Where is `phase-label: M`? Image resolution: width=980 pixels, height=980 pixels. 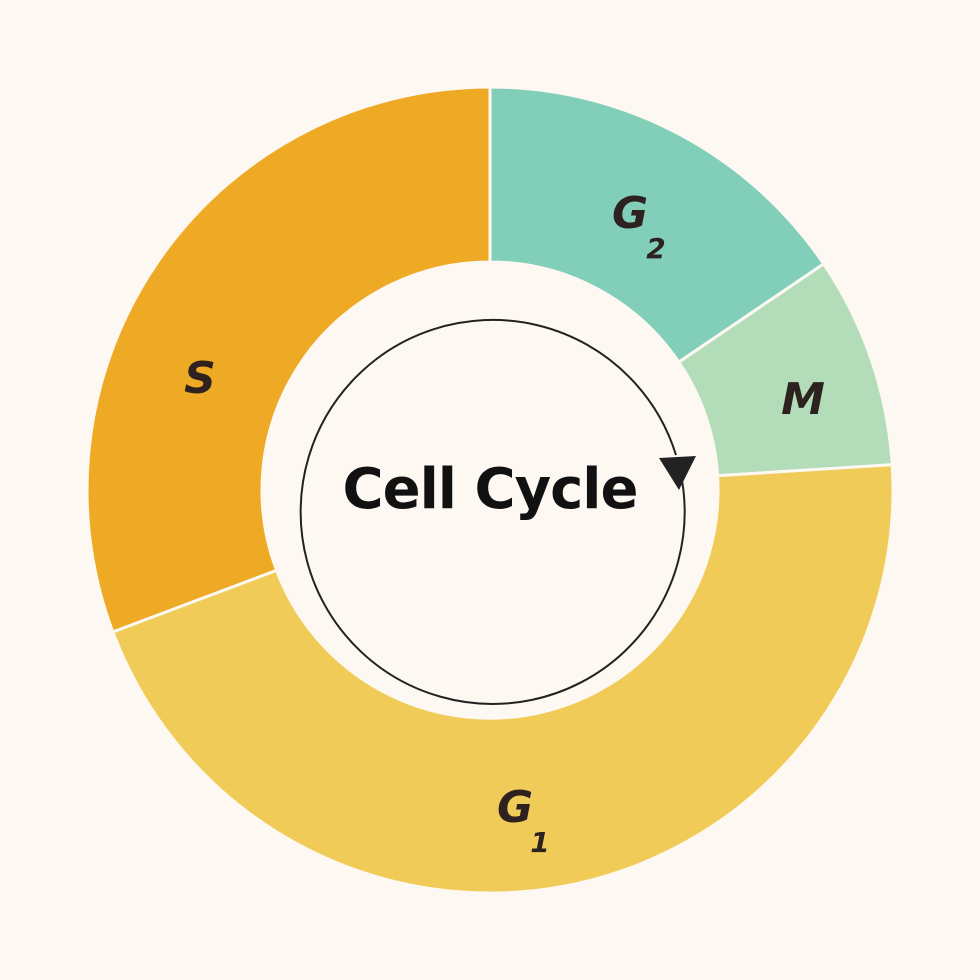
phase-label: M is located at coordinates (803, 399).